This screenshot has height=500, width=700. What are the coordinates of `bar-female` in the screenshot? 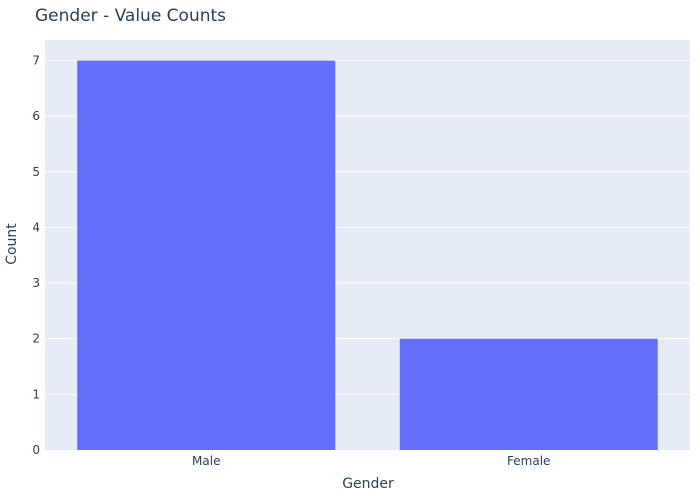 It's located at (528, 394).